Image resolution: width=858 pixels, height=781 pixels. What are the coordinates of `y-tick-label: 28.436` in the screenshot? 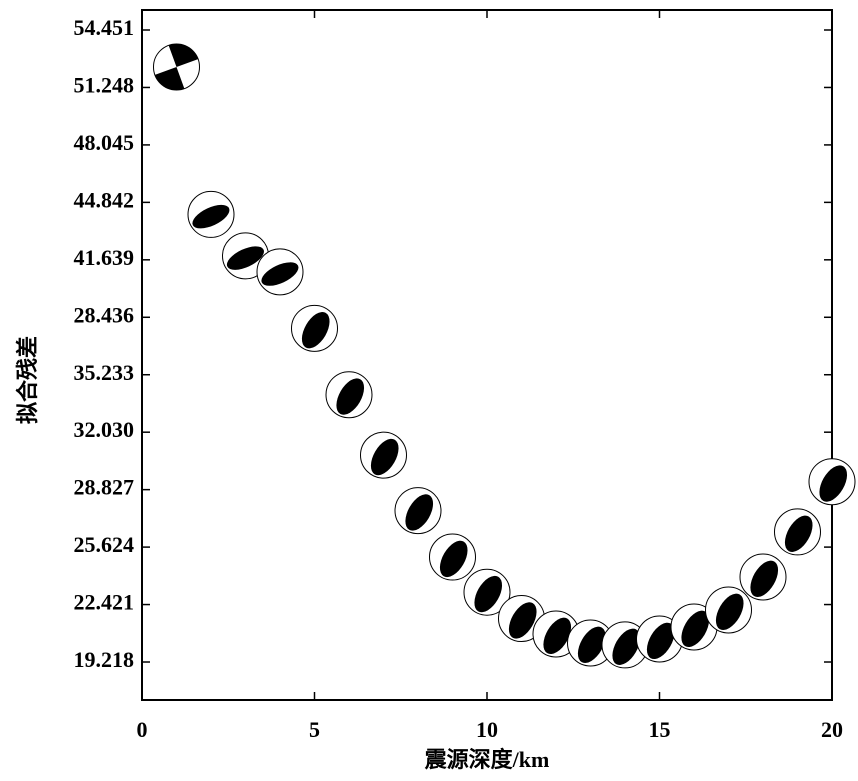 It's located at (104, 314).